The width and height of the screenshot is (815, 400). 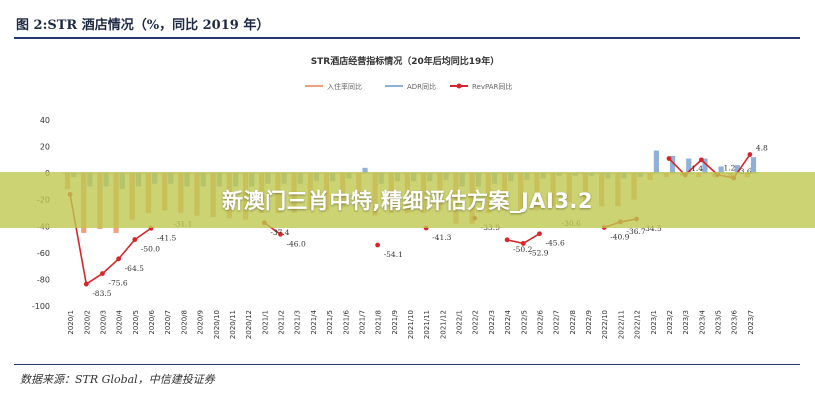 I want to click on x-tick-label: 2022/6, so click(x=540, y=321).